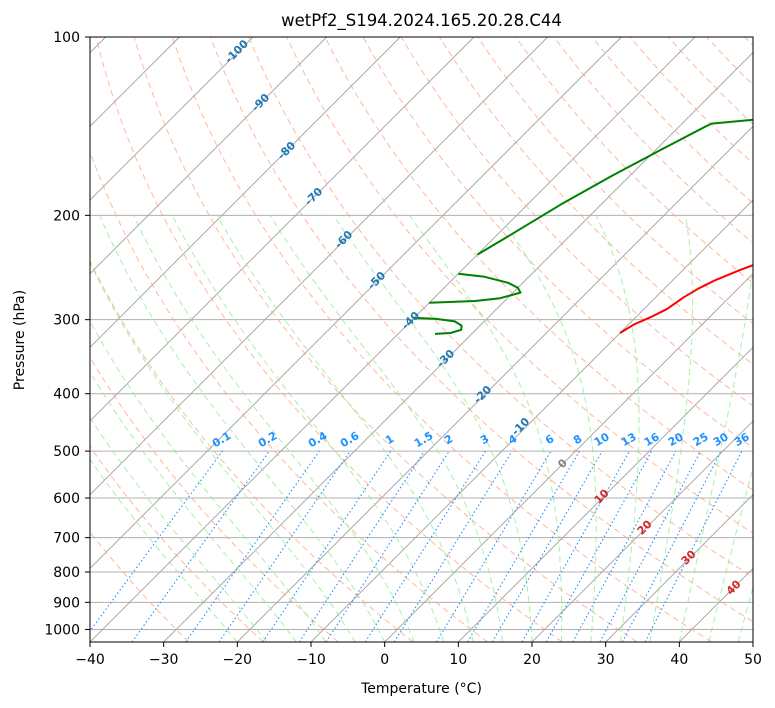  I want to click on y-tick-label: 900, so click(66, 603).